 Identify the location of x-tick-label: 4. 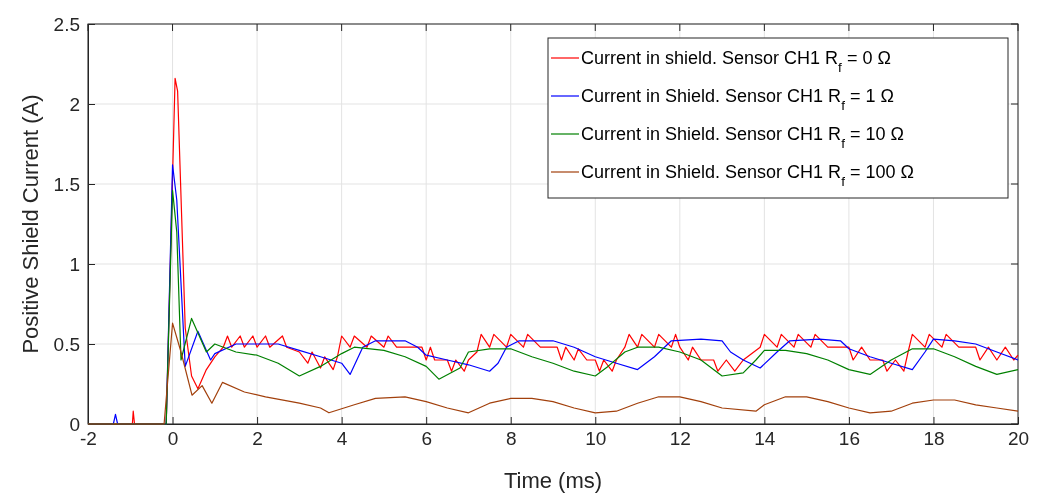
(342, 439).